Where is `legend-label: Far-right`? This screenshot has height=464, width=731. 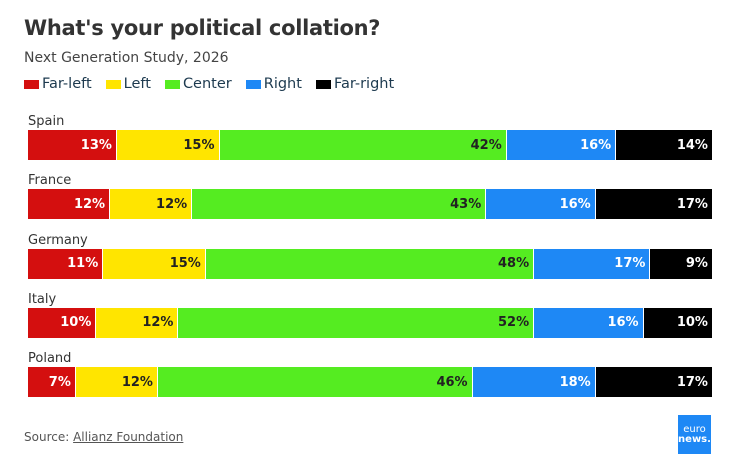
legend-label: Far-right is located at coordinates (364, 84).